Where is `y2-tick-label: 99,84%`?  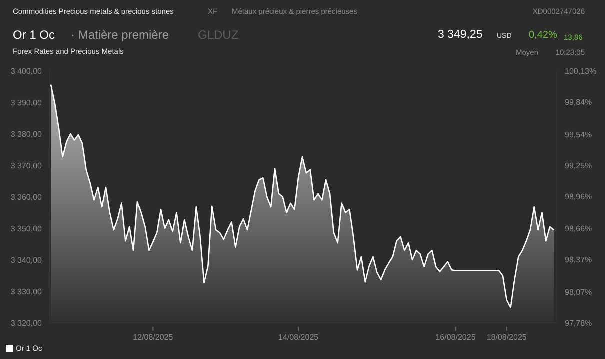 y2-tick-label: 99,84% is located at coordinates (578, 103).